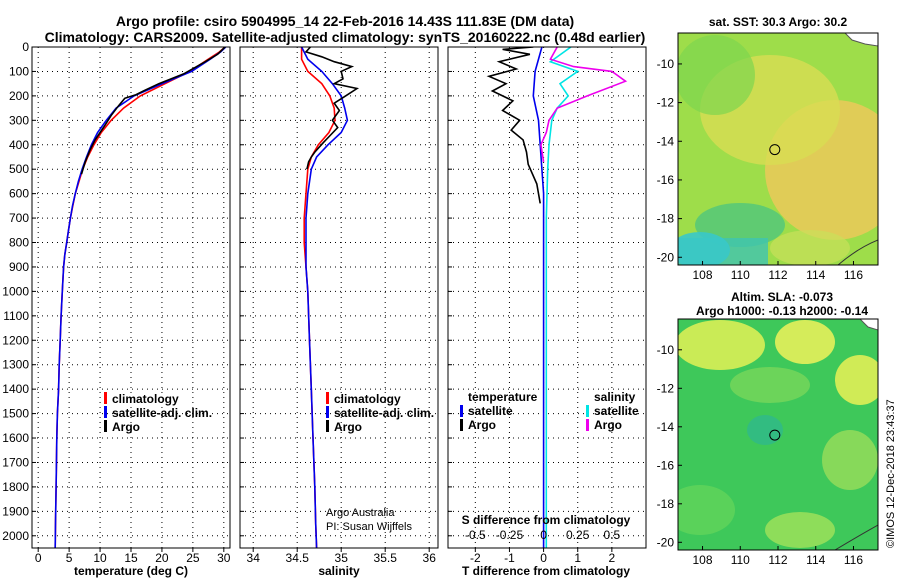 The height and width of the screenshot is (580, 900). I want to click on series-line-salinity-argo, so click(584, 105).